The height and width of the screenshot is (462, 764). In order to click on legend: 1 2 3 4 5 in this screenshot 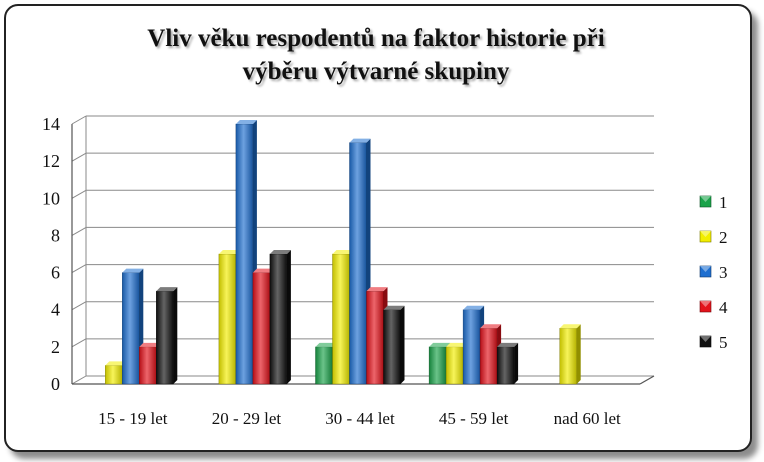, I will do `click(713, 272)`.